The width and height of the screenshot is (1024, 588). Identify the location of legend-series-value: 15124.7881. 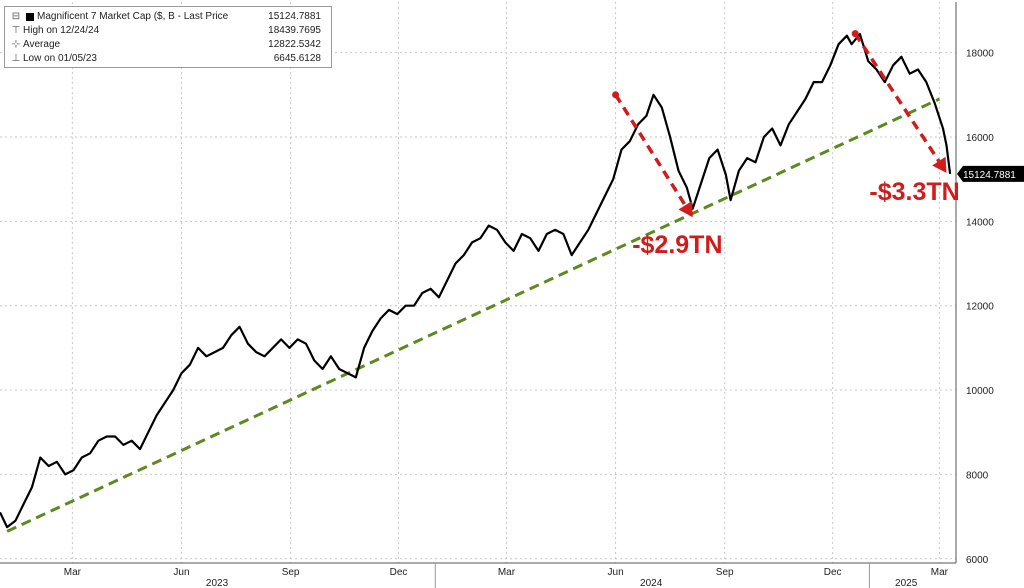
(294, 16).